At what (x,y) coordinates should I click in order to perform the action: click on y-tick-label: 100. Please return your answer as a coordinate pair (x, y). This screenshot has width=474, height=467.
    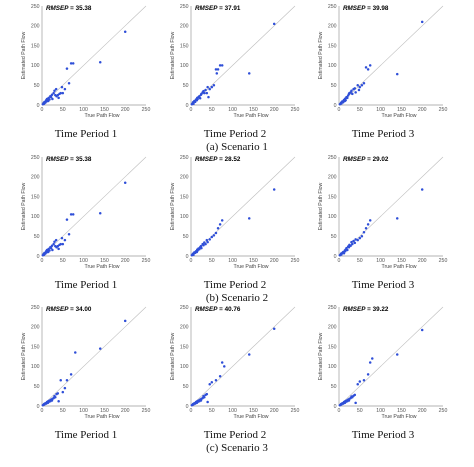
    Looking at the image, I should click on (35, 217).